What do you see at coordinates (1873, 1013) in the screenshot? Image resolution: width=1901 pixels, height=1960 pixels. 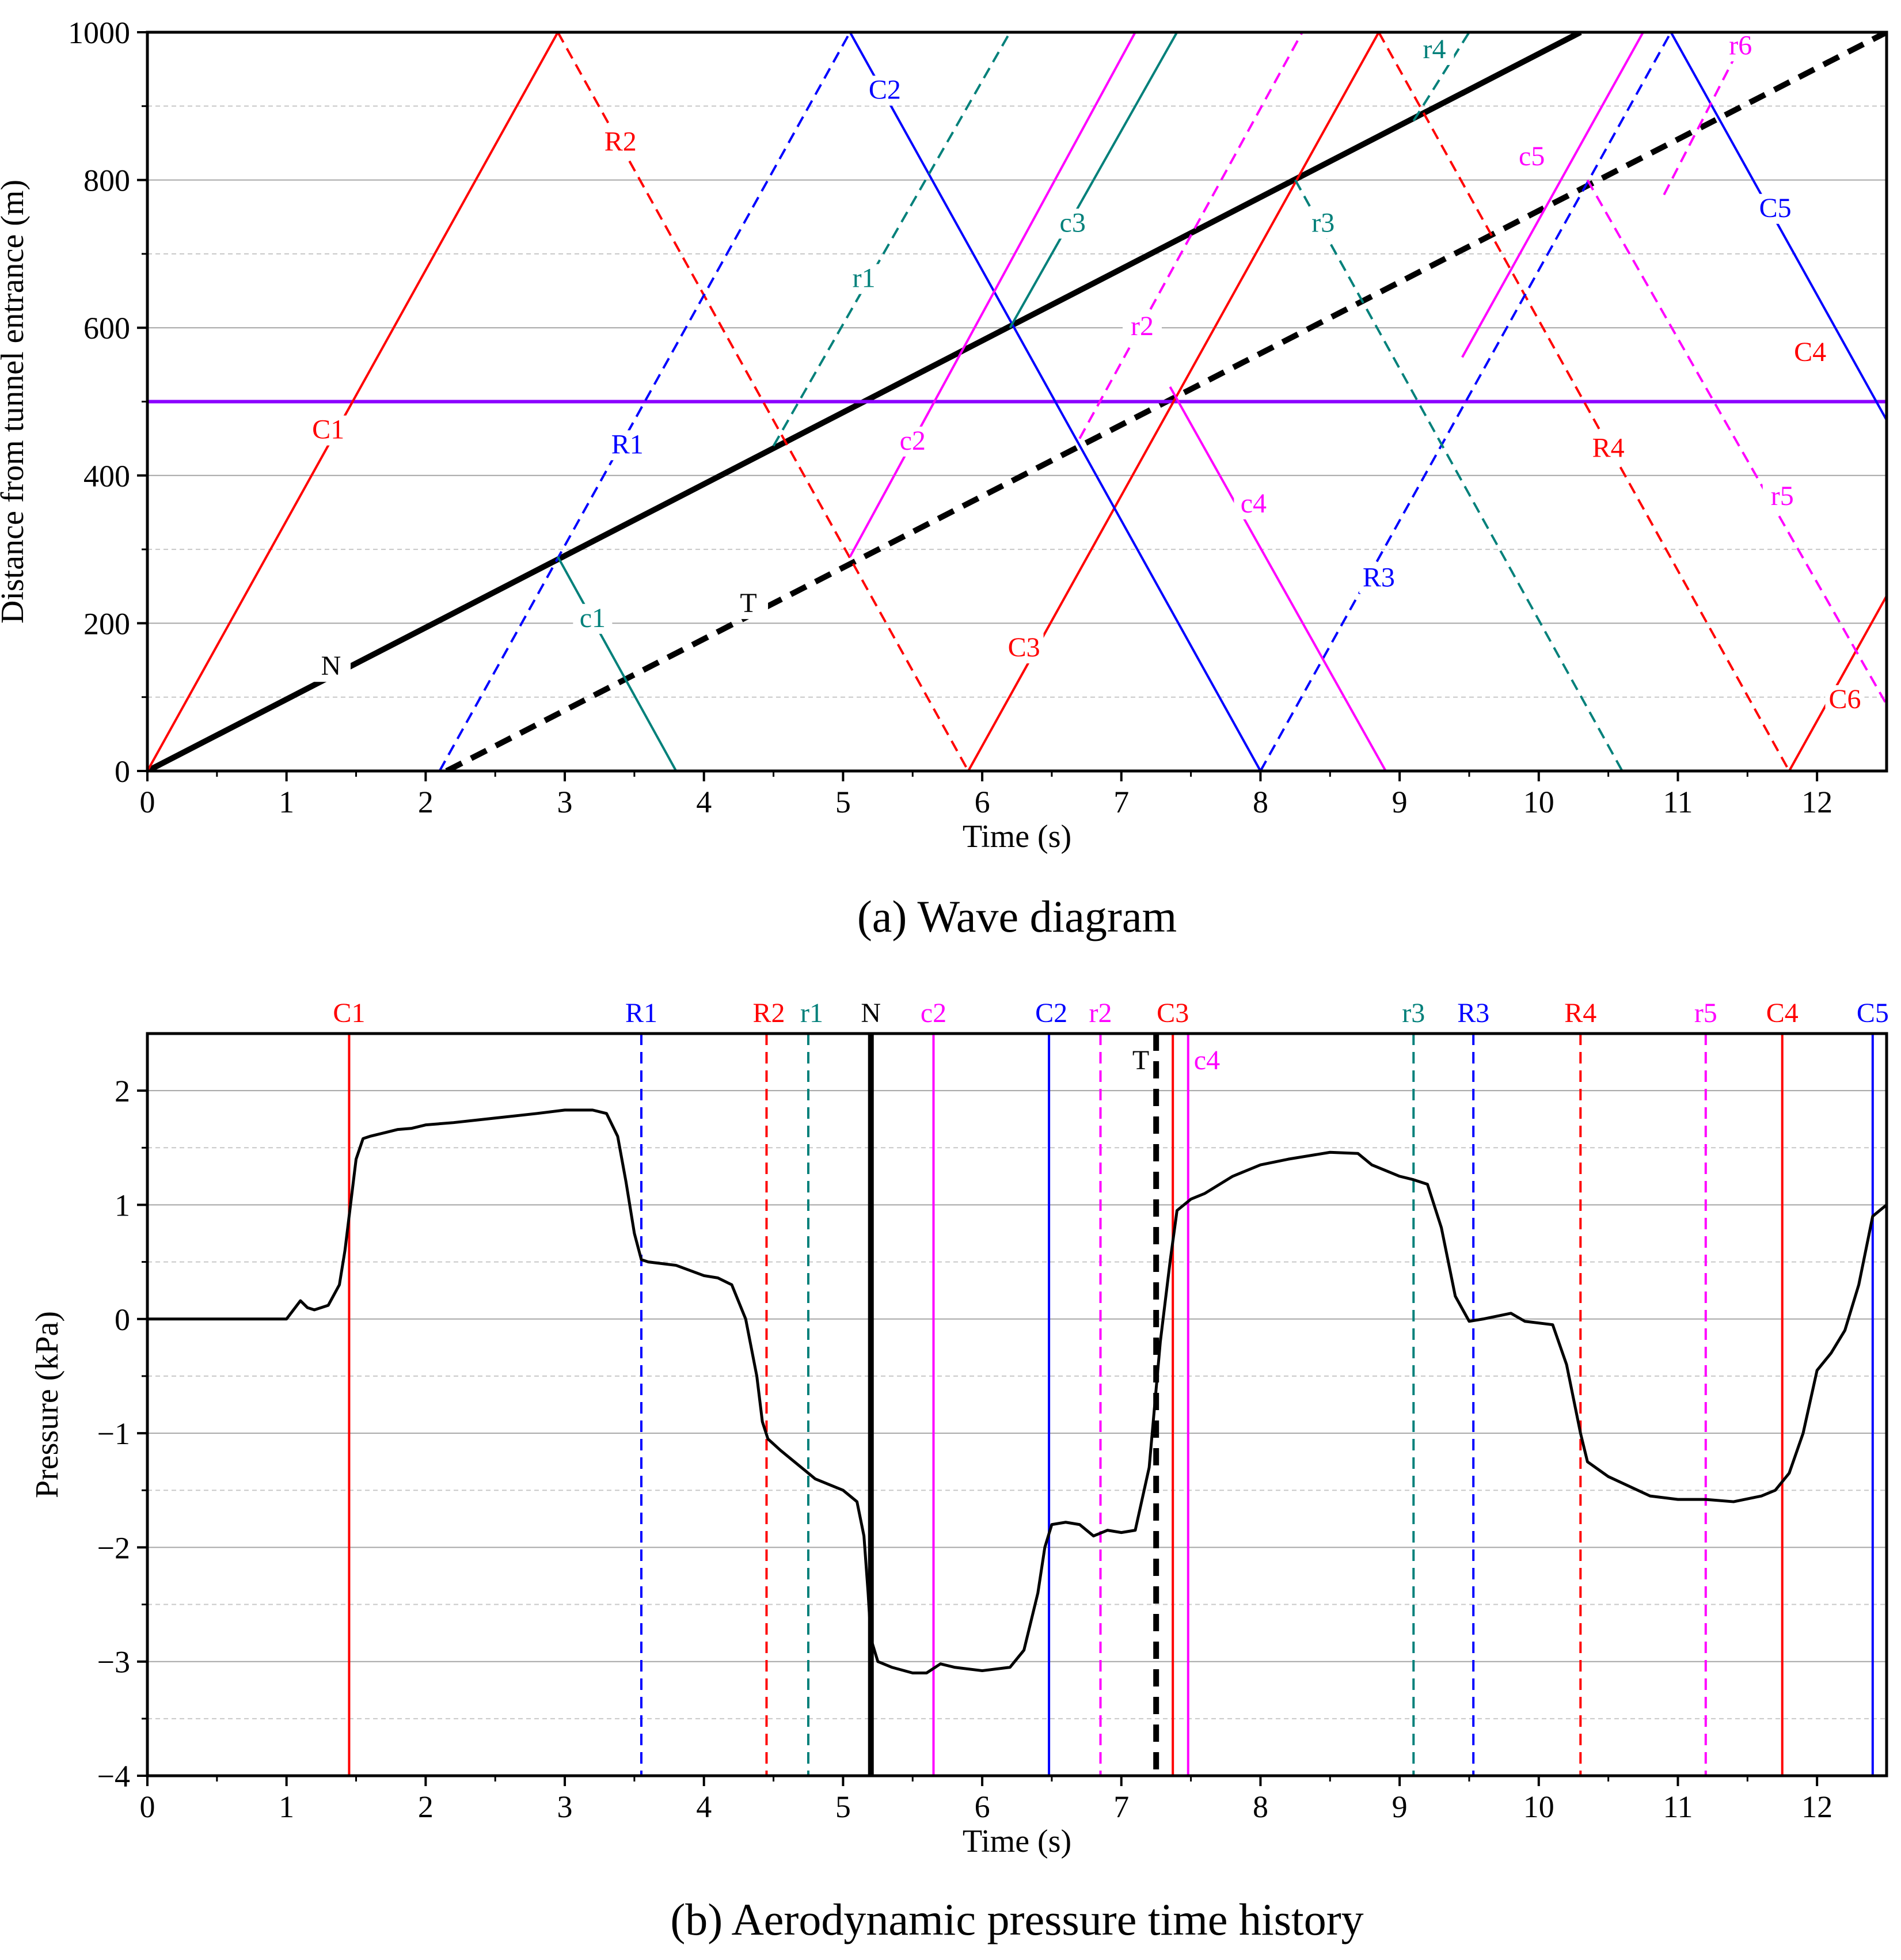 I see `marker-label-c5: C5` at bounding box center [1873, 1013].